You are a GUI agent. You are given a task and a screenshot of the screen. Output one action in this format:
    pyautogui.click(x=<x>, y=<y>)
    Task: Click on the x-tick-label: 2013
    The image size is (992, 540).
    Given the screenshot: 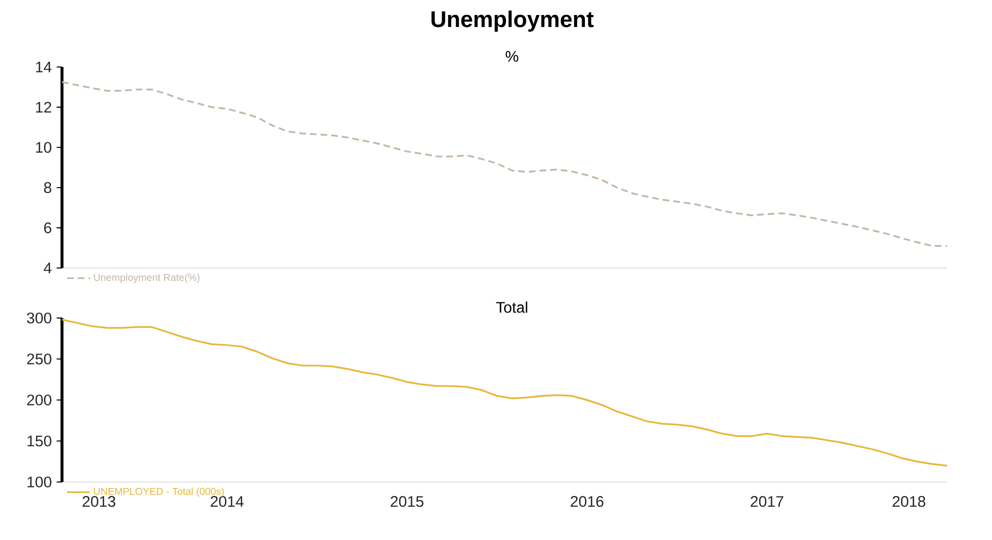 What is the action you would take?
    pyautogui.click(x=99, y=501)
    